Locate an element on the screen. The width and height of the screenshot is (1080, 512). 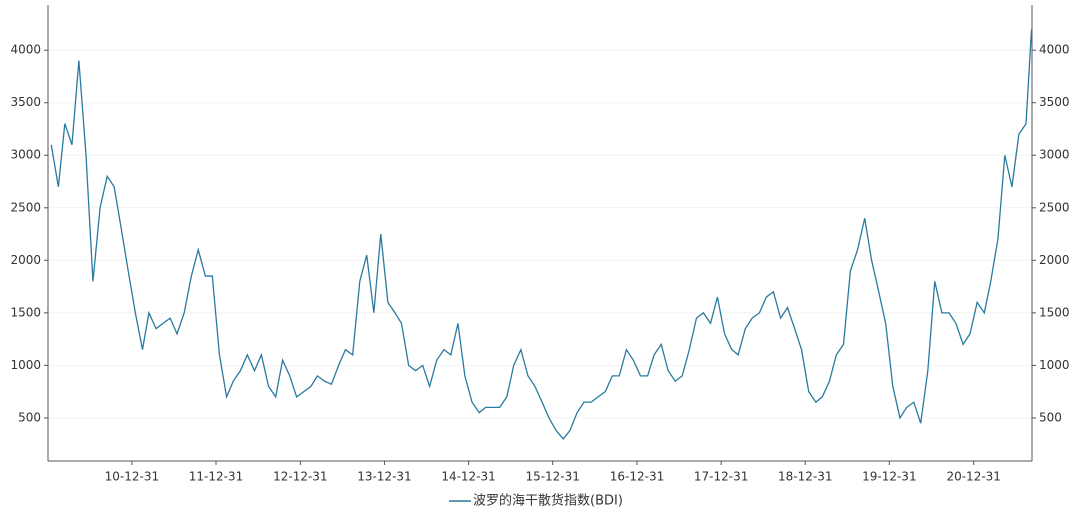
y-tick-label: 4000 is located at coordinates (25, 50).